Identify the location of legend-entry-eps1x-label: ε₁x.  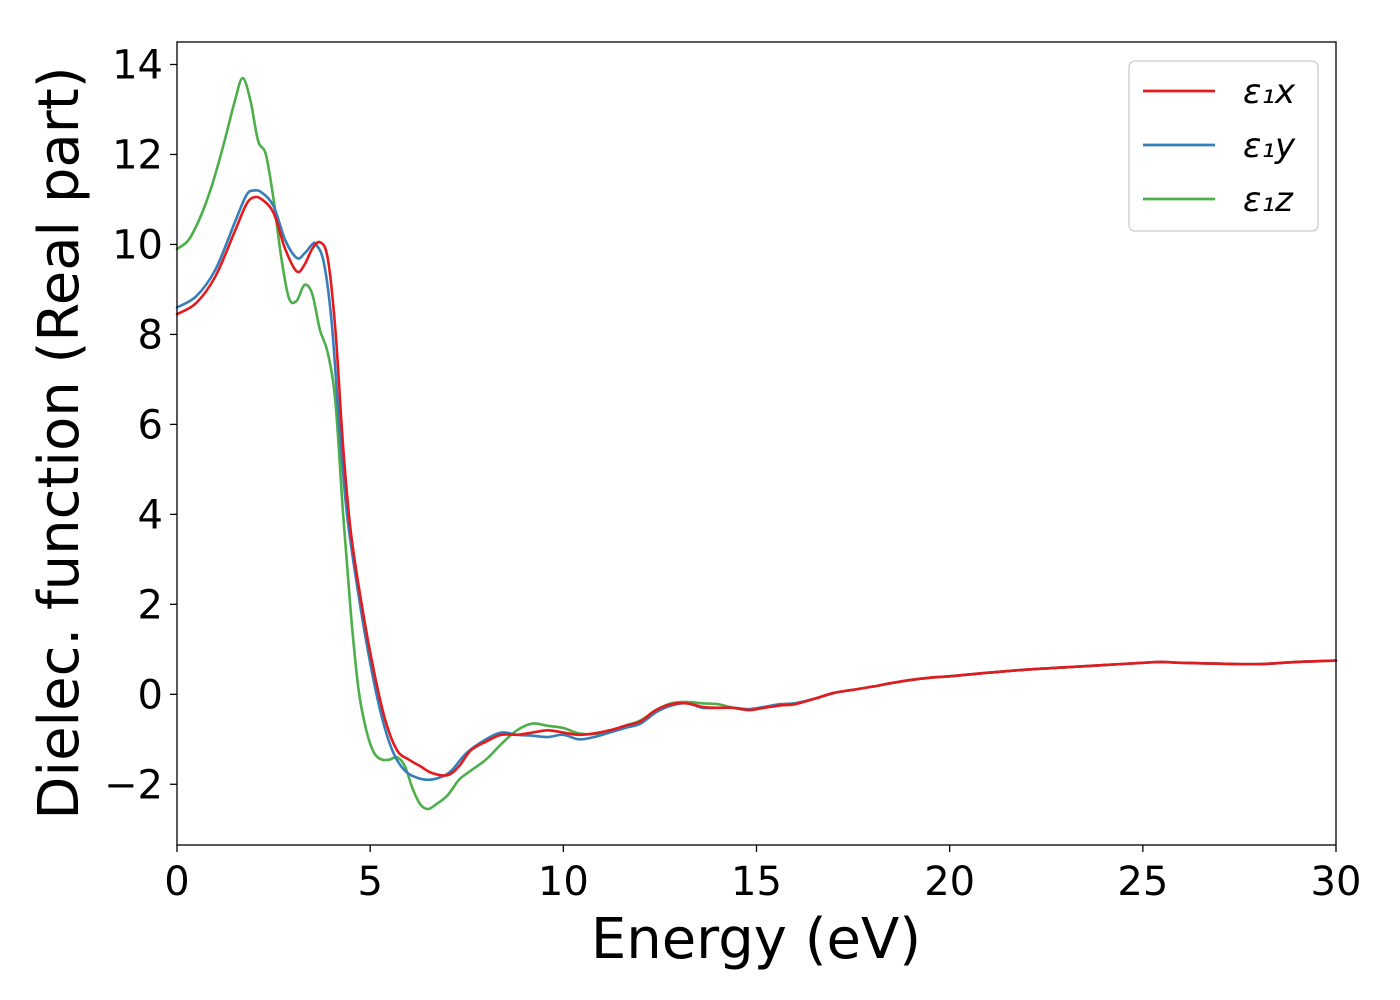
(1269, 92).